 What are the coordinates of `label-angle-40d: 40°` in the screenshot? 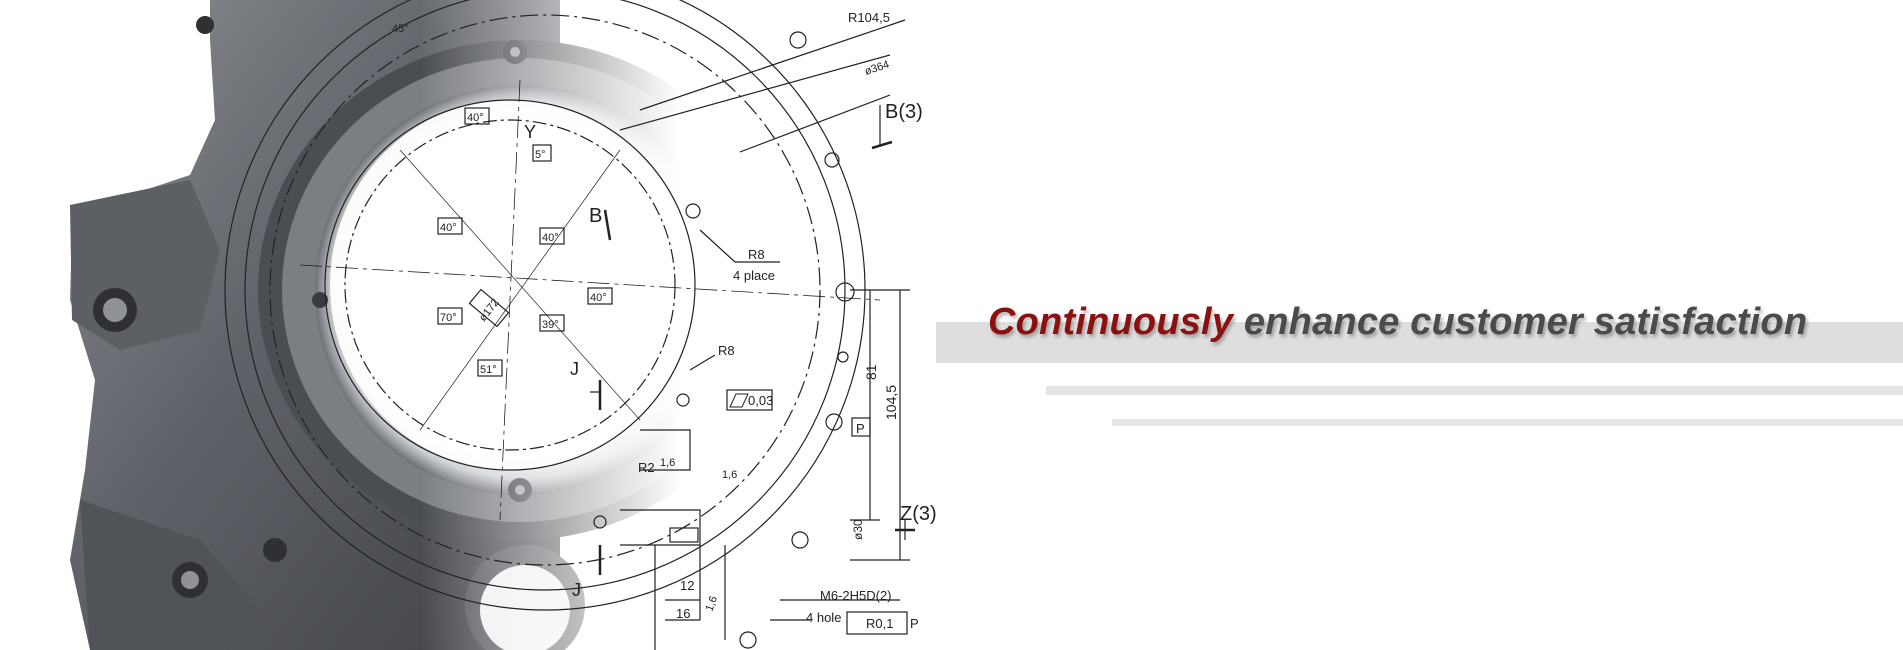 It's located at (598, 298).